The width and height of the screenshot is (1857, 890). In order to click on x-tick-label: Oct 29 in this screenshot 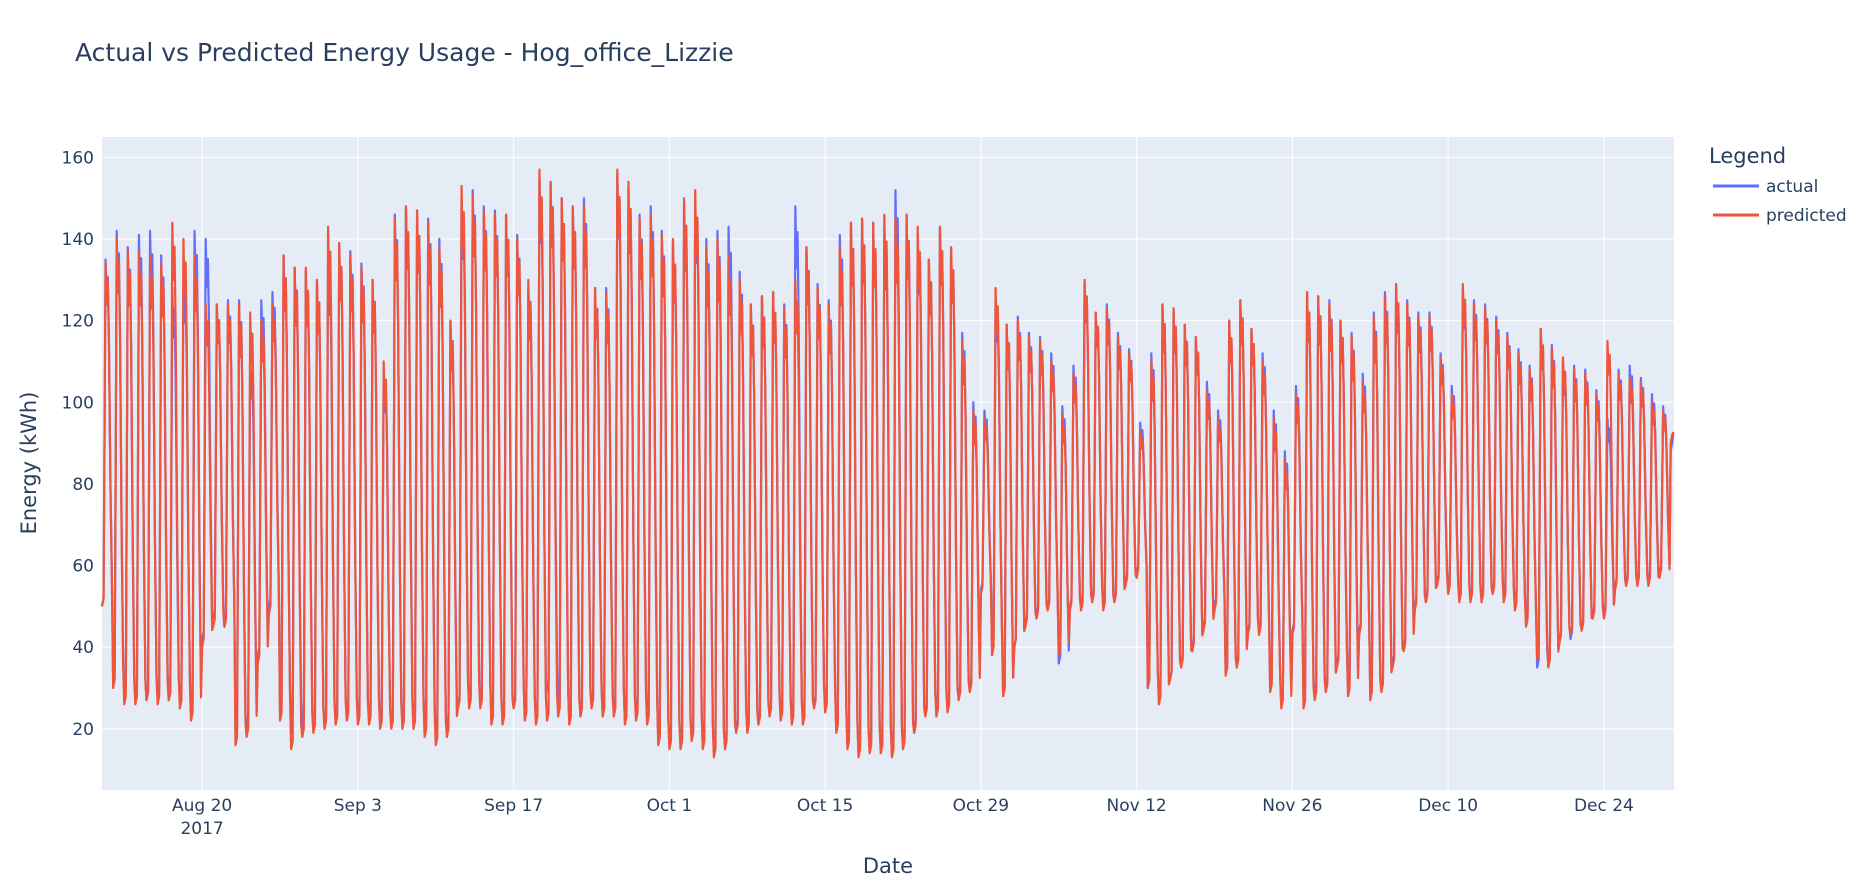, I will do `click(981, 806)`.